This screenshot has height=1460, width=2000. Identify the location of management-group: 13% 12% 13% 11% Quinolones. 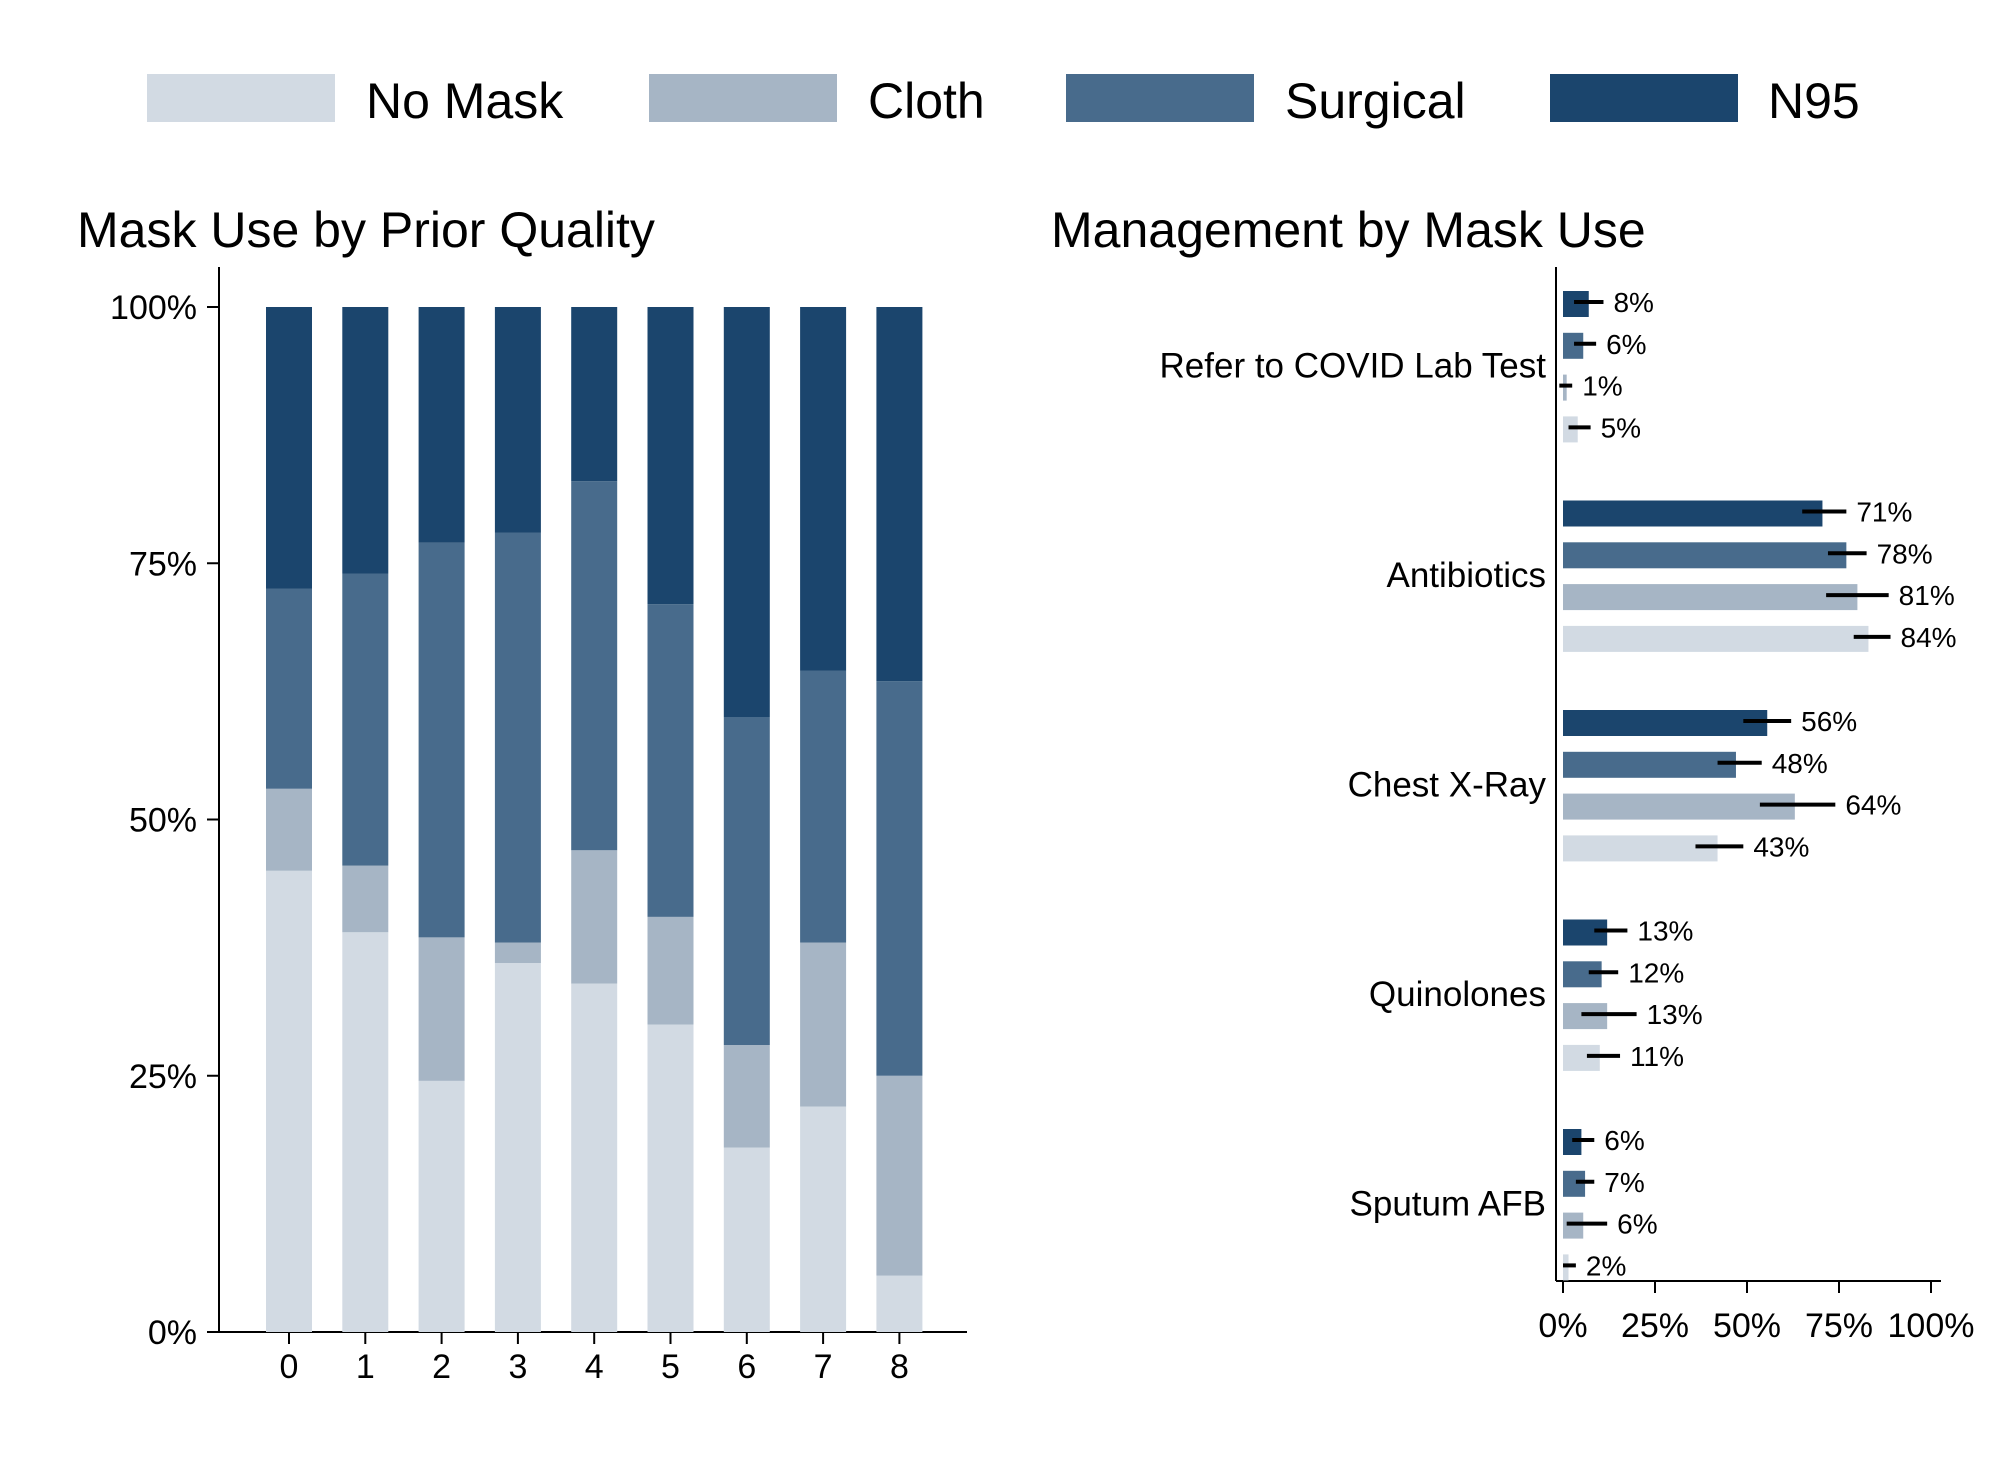
(1536, 994).